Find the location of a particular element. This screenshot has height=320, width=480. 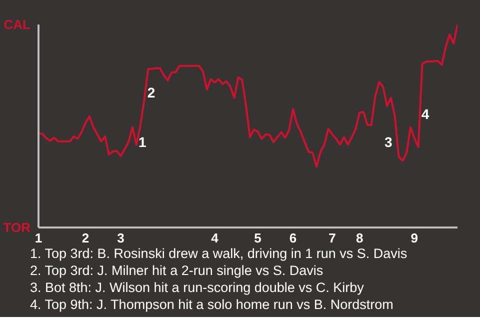

text: 4. Top 9th: J. Thompson hit a solo home run vs B. Nordstrom is located at coordinates (212, 304).